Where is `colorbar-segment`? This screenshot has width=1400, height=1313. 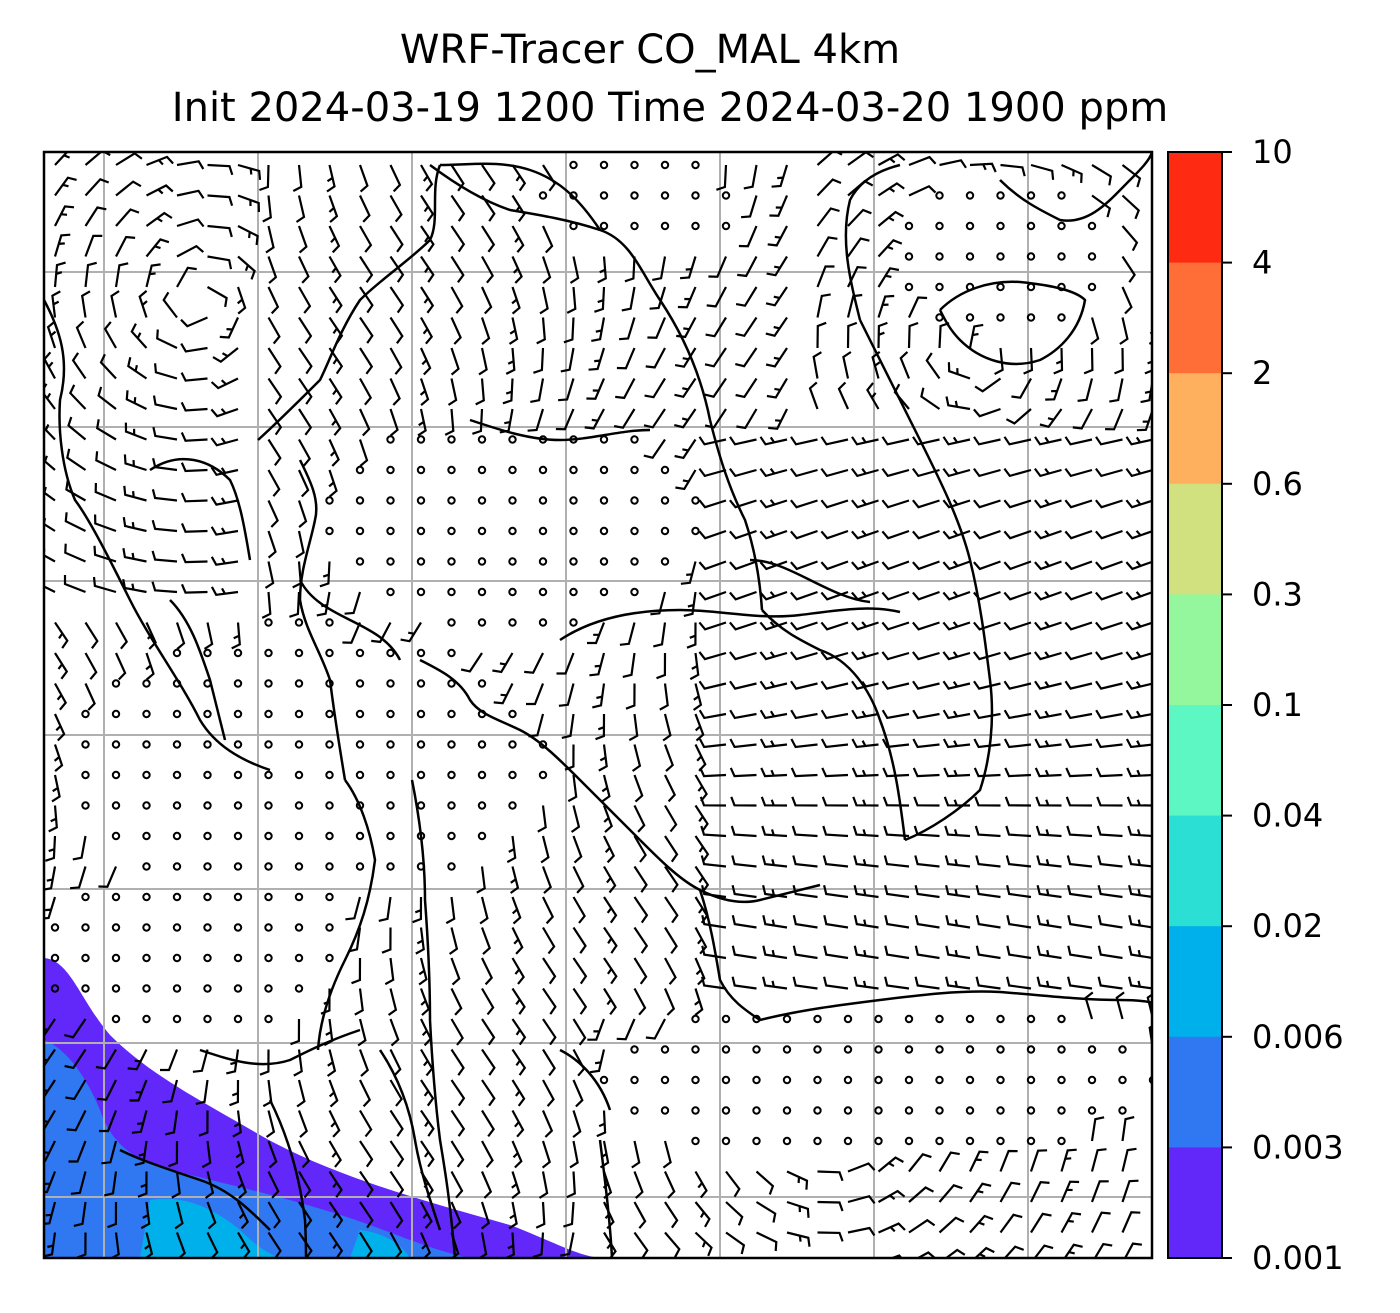 colorbar-segment is located at coordinates (1195, 208).